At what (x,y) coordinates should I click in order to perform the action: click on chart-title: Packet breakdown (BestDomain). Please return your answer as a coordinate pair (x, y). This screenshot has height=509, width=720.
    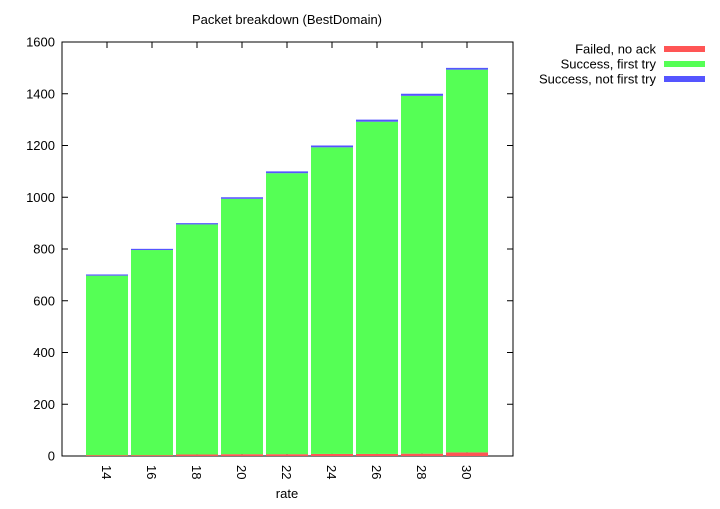
    Looking at the image, I should click on (287, 19).